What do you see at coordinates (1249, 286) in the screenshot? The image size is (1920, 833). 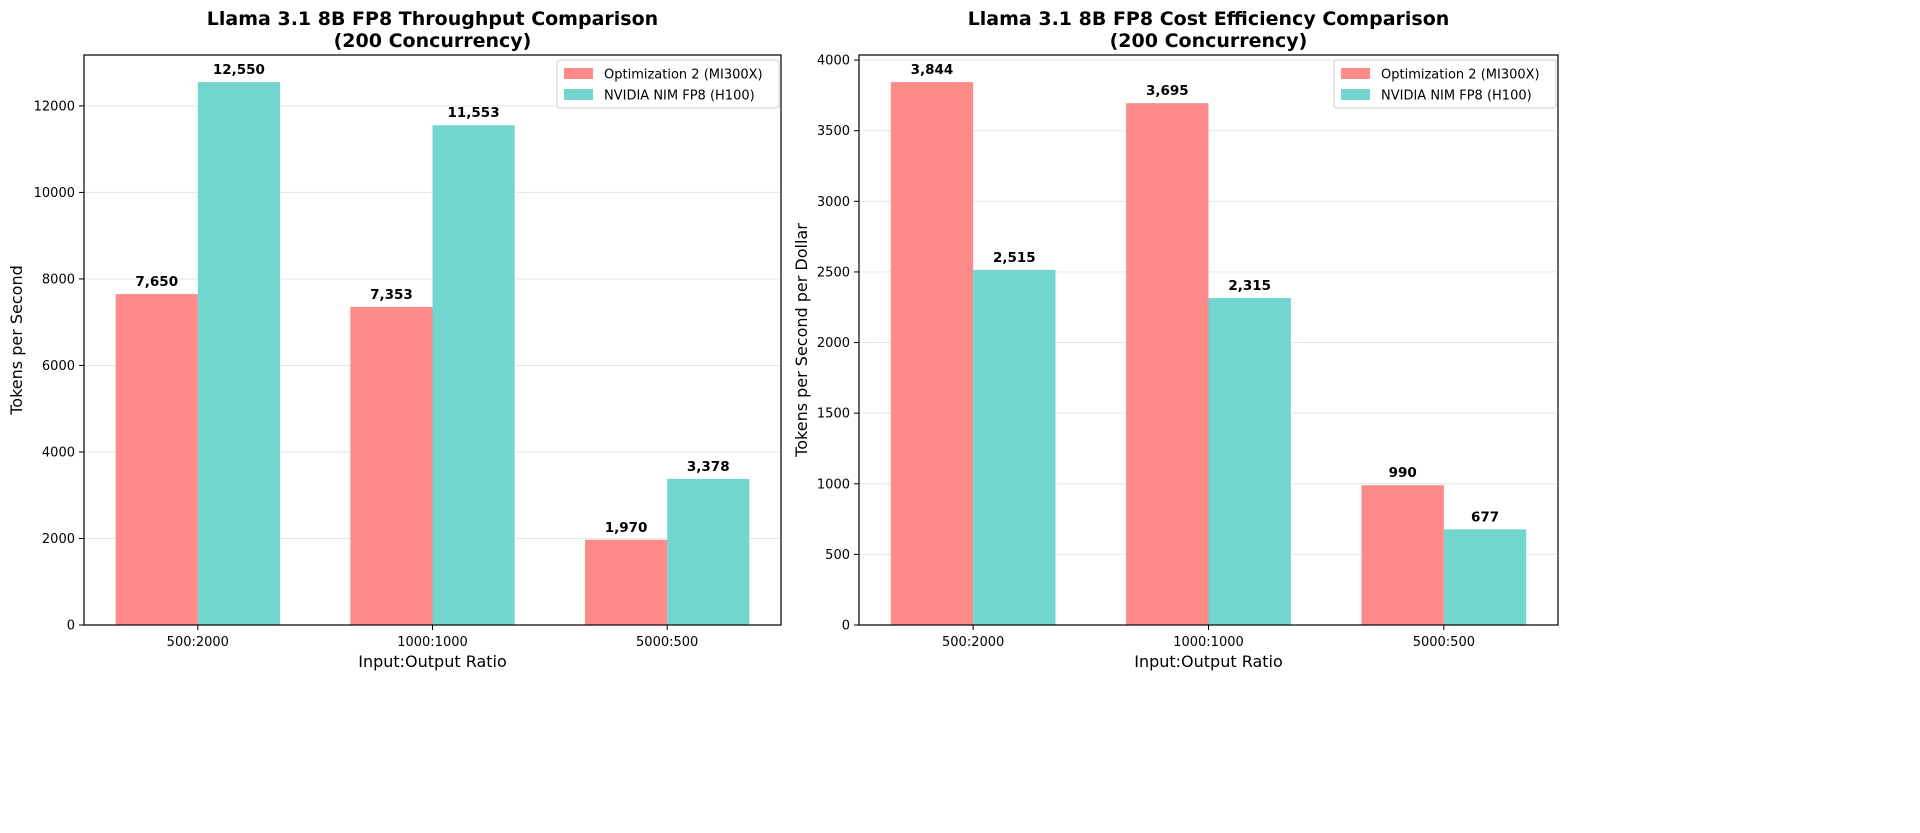 I see `data-label: 2,315` at bounding box center [1249, 286].